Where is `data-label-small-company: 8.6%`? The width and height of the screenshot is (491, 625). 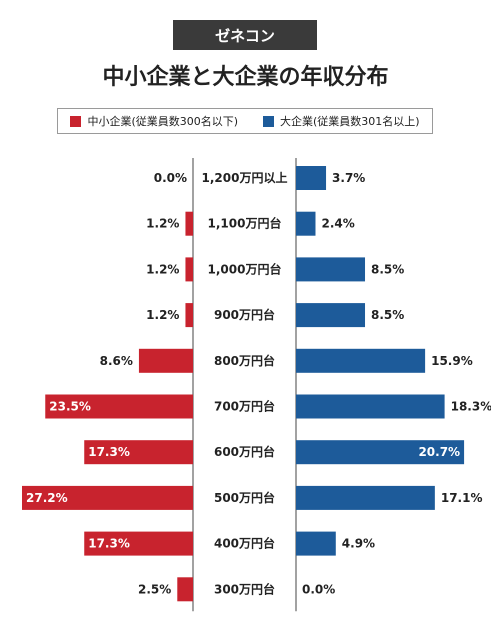 data-label-small-company: 8.6% is located at coordinates (116, 361).